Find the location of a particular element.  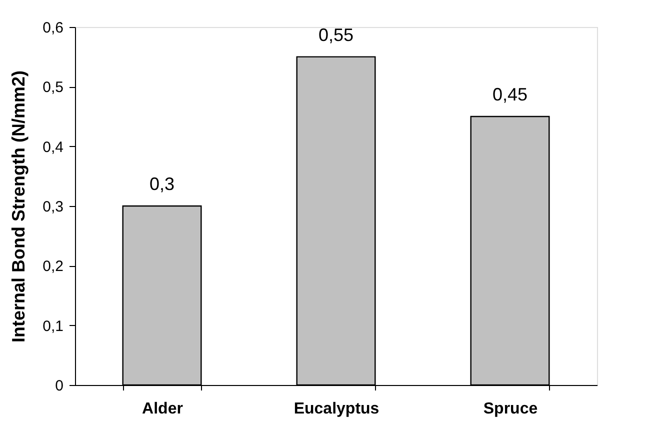

data-label: 0,55 is located at coordinates (336, 34).